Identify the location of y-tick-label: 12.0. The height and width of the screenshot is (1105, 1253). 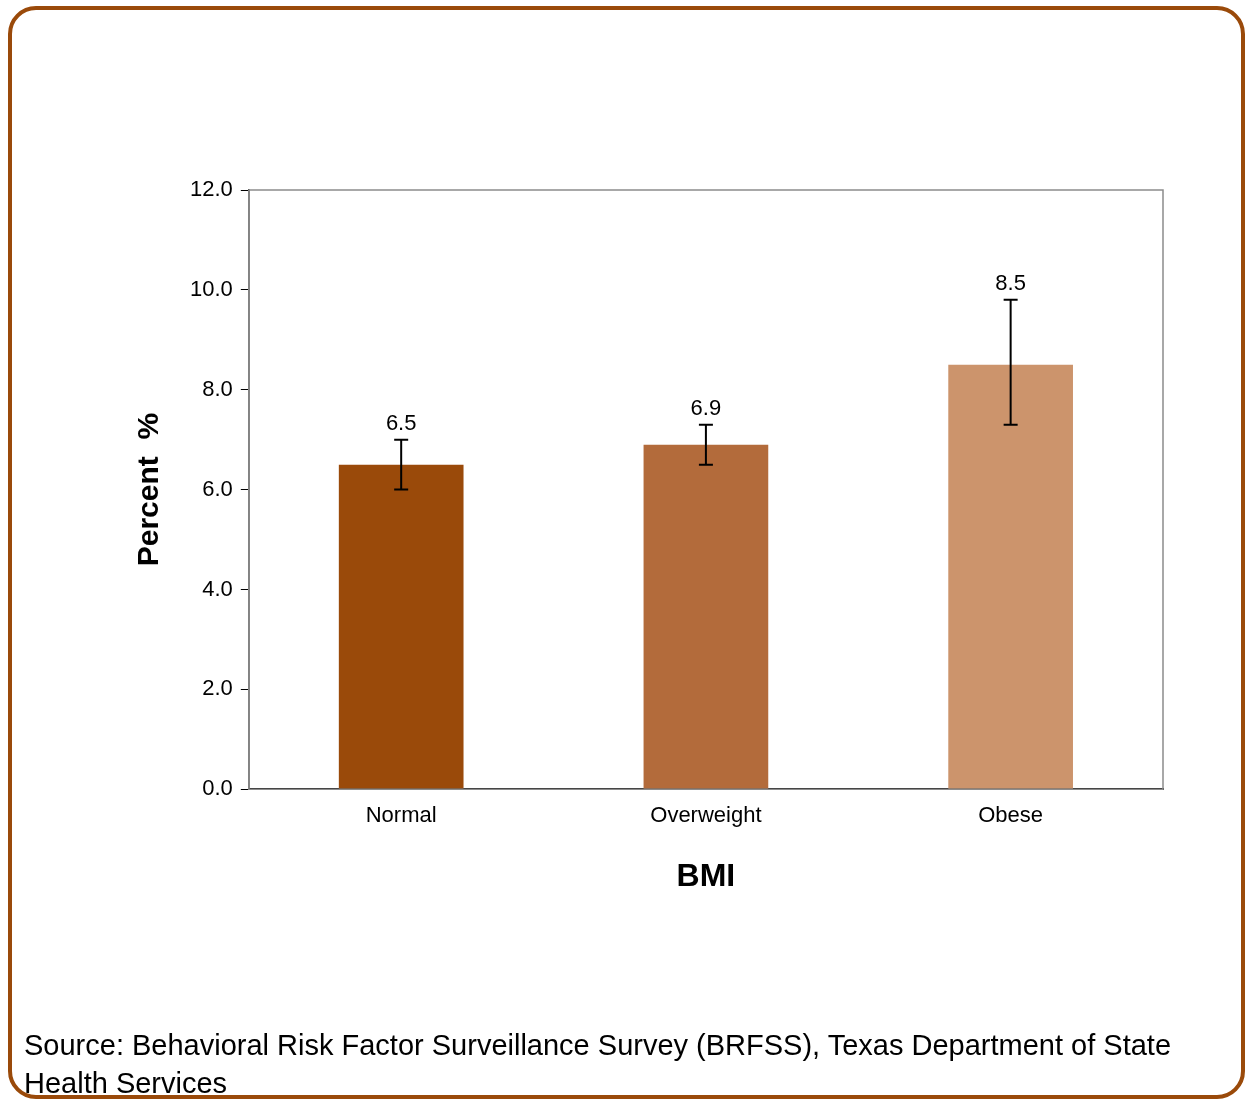
(211, 189).